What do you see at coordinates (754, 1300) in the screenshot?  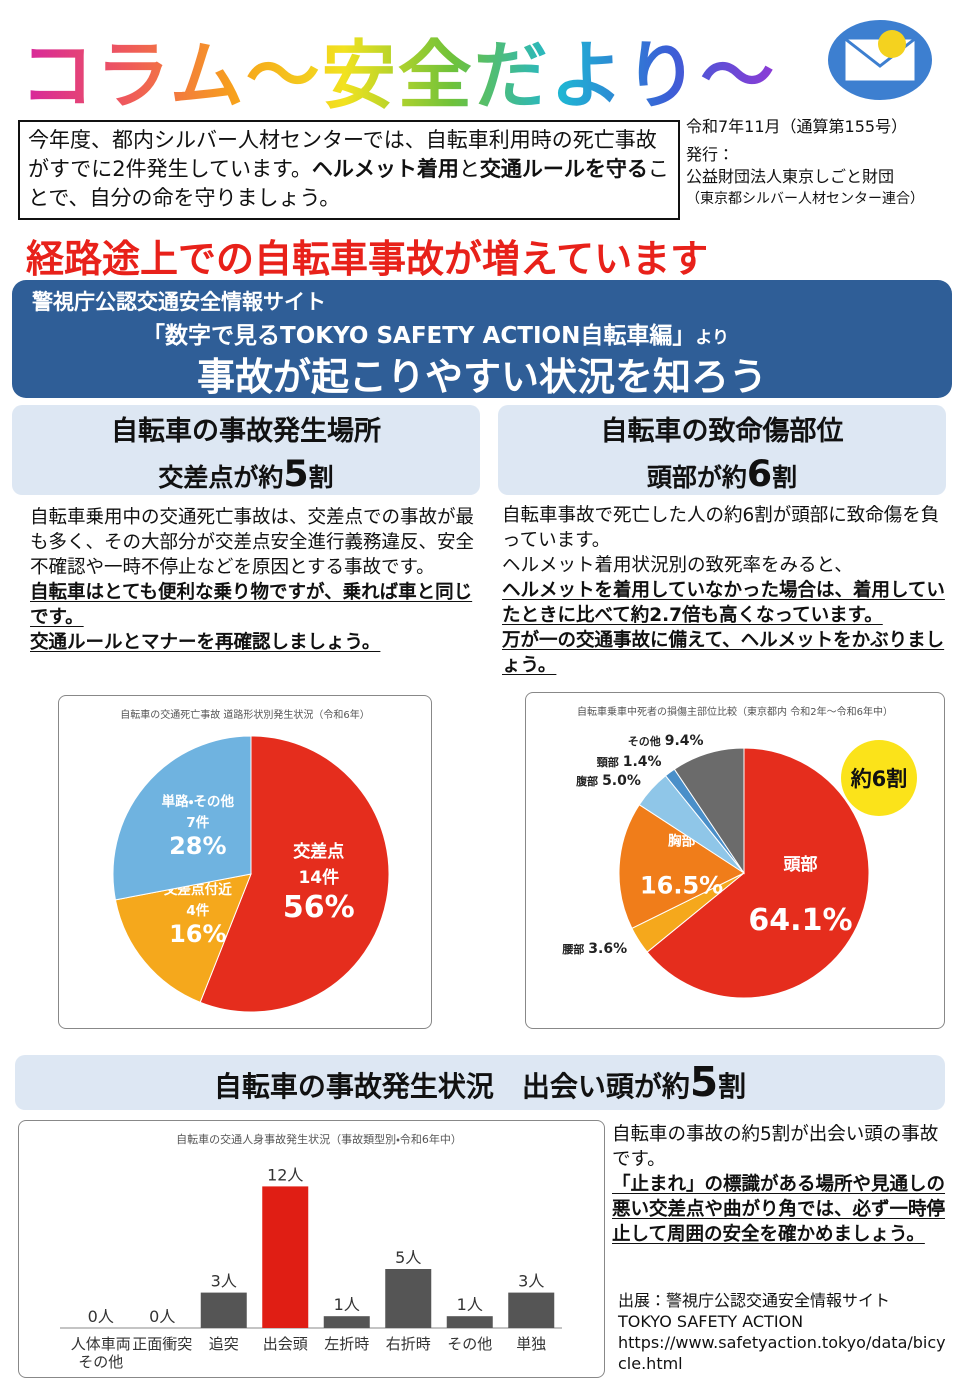 I see `source-line: 出展：警視庁公認交通安全情報サイト` at bounding box center [754, 1300].